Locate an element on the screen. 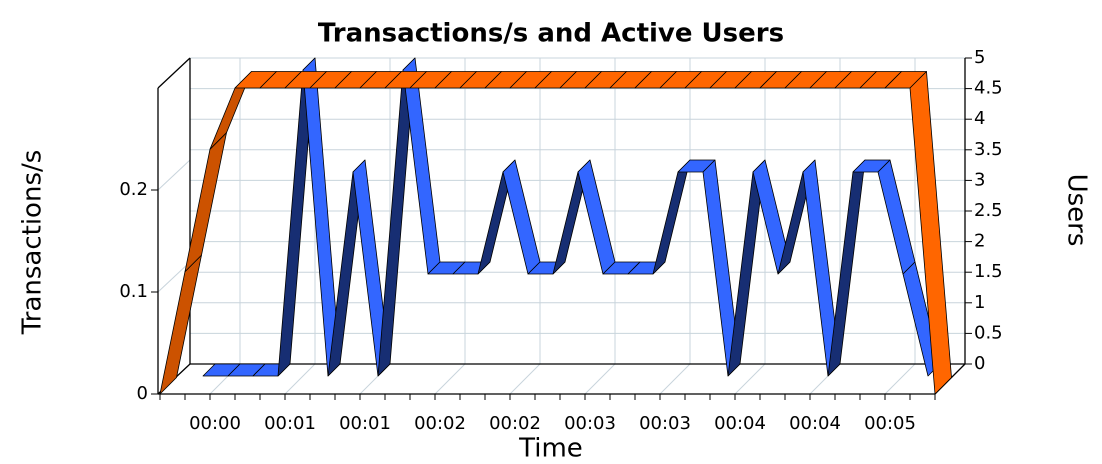 The height and width of the screenshot is (464, 1102). y2-tick-label: 3.5 is located at coordinates (988, 149).